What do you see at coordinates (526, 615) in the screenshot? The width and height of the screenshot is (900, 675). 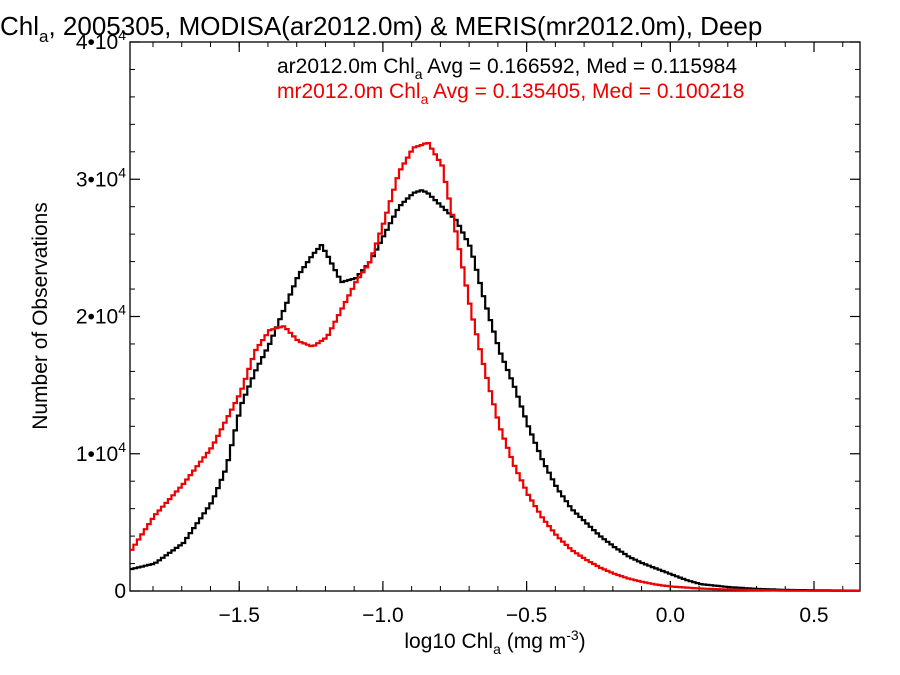 I see `x-tick-label-2: −0.5` at bounding box center [526, 615].